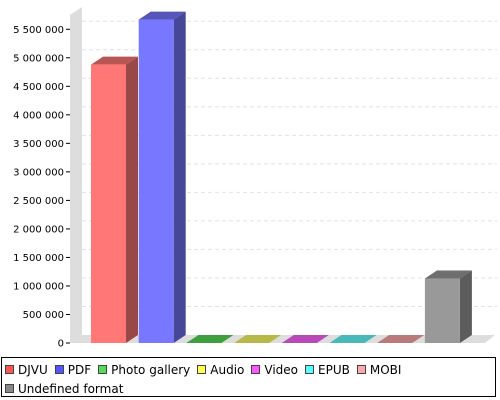  I want to click on bar-undefined-format, so click(448, 306).